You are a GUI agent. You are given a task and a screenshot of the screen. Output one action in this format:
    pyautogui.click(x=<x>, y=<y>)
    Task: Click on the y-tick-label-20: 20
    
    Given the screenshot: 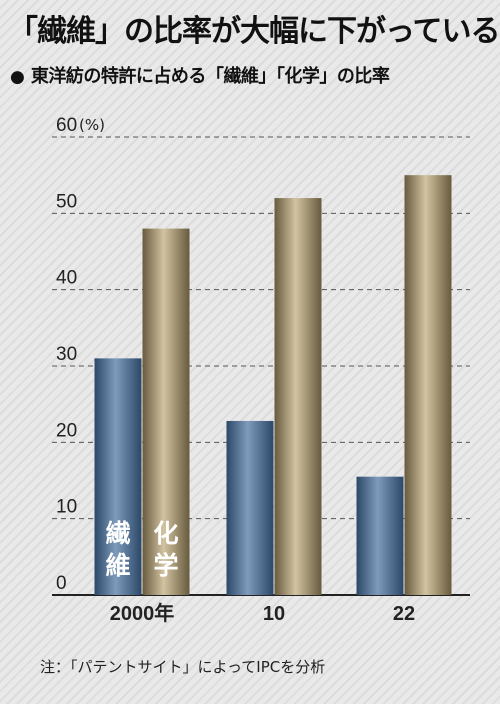 What is the action you would take?
    pyautogui.click(x=66, y=430)
    